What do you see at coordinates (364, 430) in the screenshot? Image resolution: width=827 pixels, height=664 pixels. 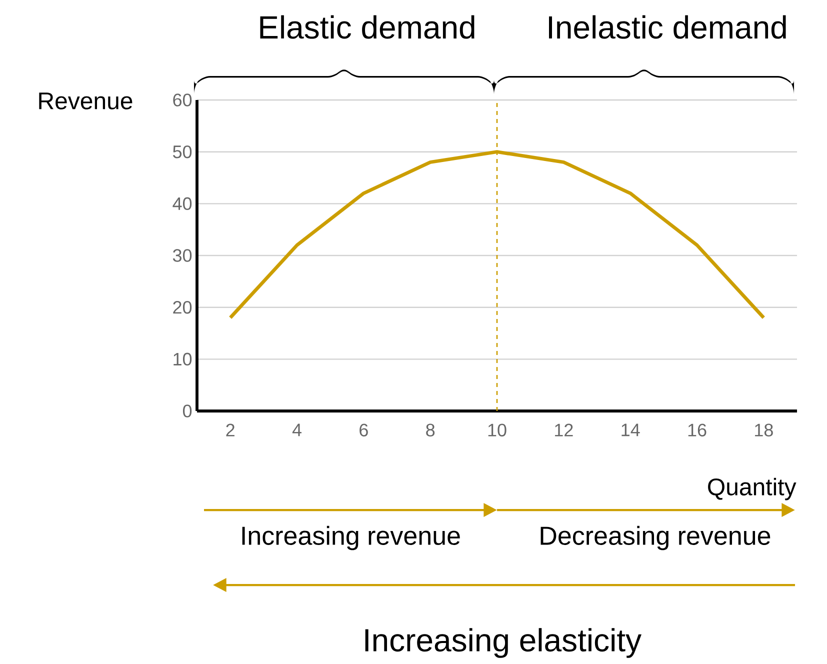 I see `x-tick-label: 6` at bounding box center [364, 430].